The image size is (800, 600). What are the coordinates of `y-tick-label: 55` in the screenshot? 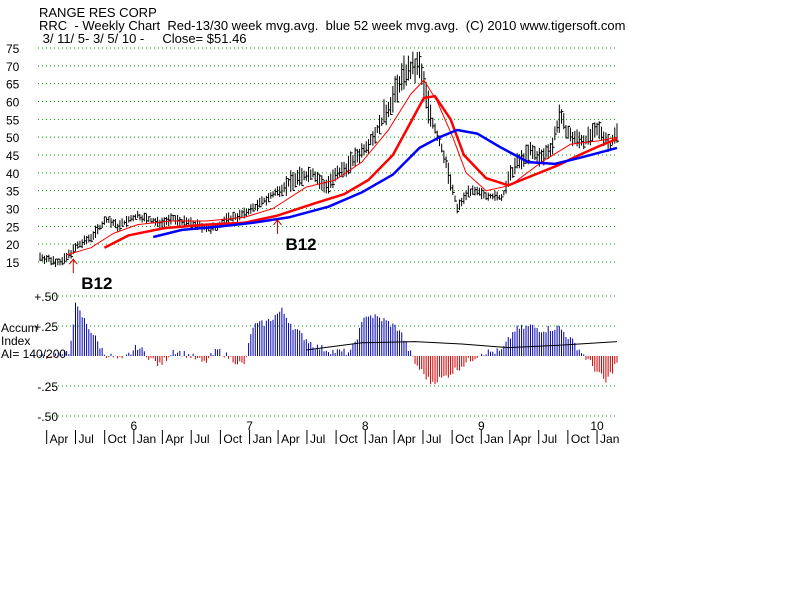 It's located at (13, 120).